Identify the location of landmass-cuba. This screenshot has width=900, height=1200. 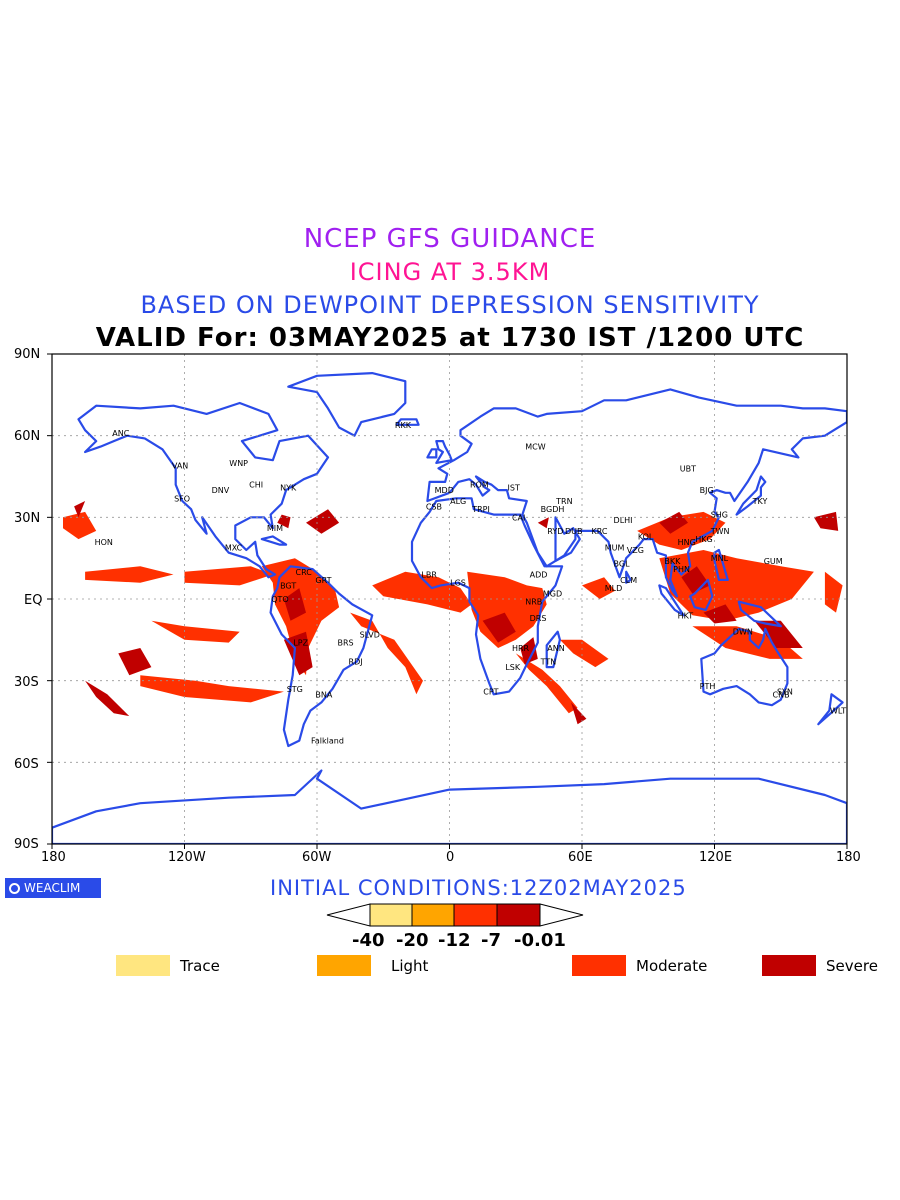
(274, 540).